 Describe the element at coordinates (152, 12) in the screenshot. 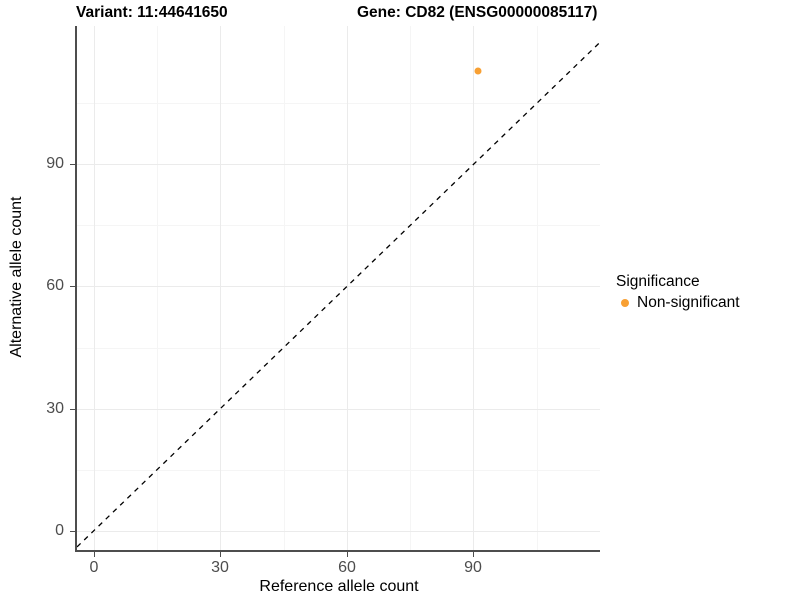

I see `variant-title: Variant: 11:44641650` at that location.